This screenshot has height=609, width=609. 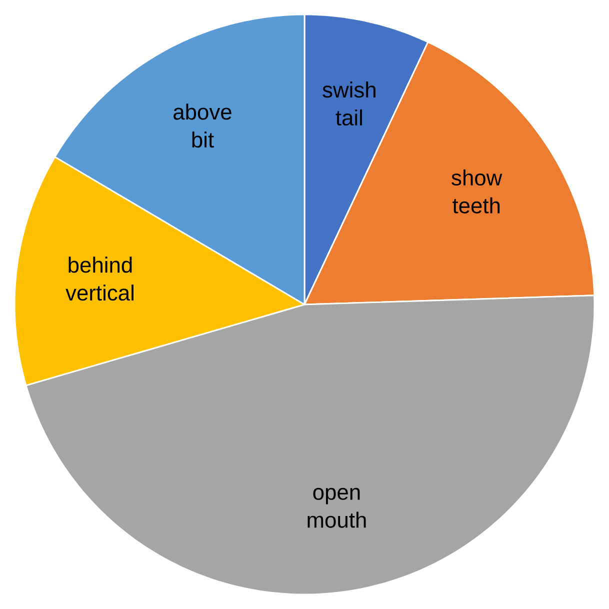 What do you see at coordinates (477, 191) in the screenshot?
I see `slice-label: show teeth` at bounding box center [477, 191].